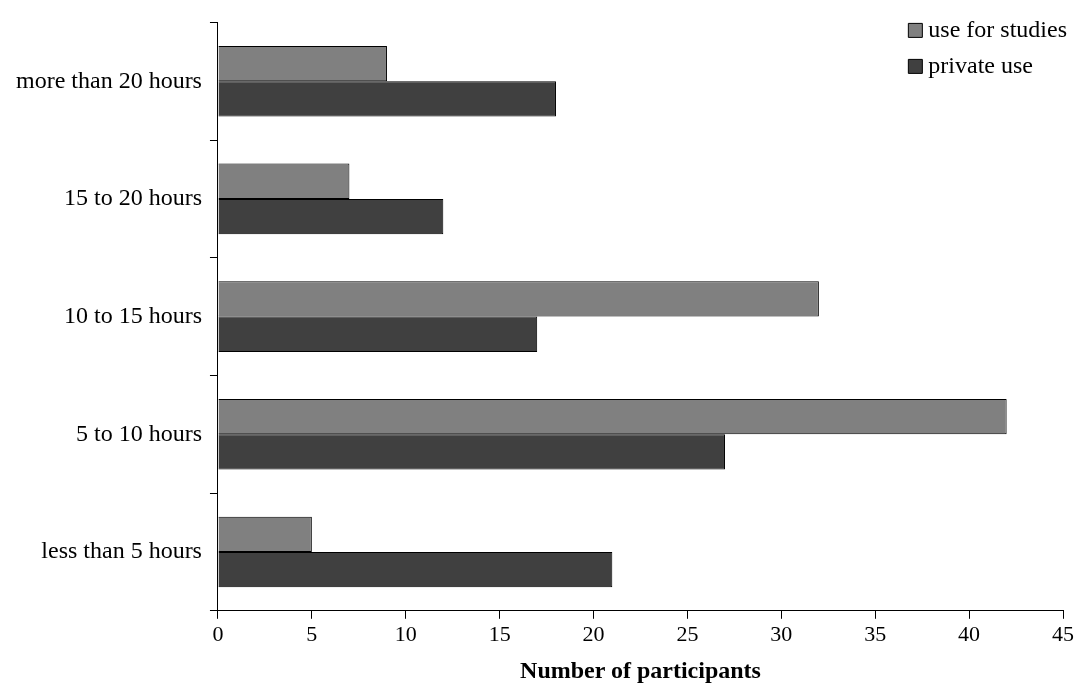 The image size is (1085, 690). I want to click on y-tick-label: 5 to 10 hours, so click(138, 432).